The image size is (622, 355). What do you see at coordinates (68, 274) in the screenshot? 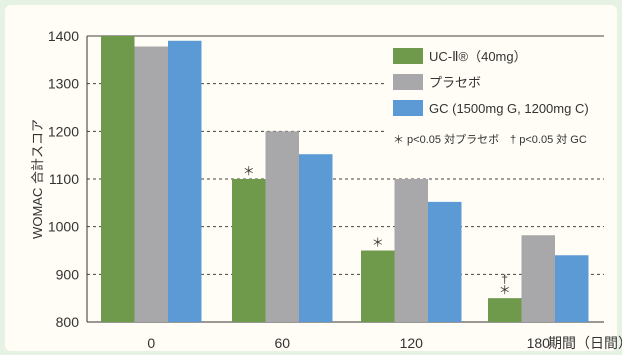
I see `y-tick-label: 900` at bounding box center [68, 274].